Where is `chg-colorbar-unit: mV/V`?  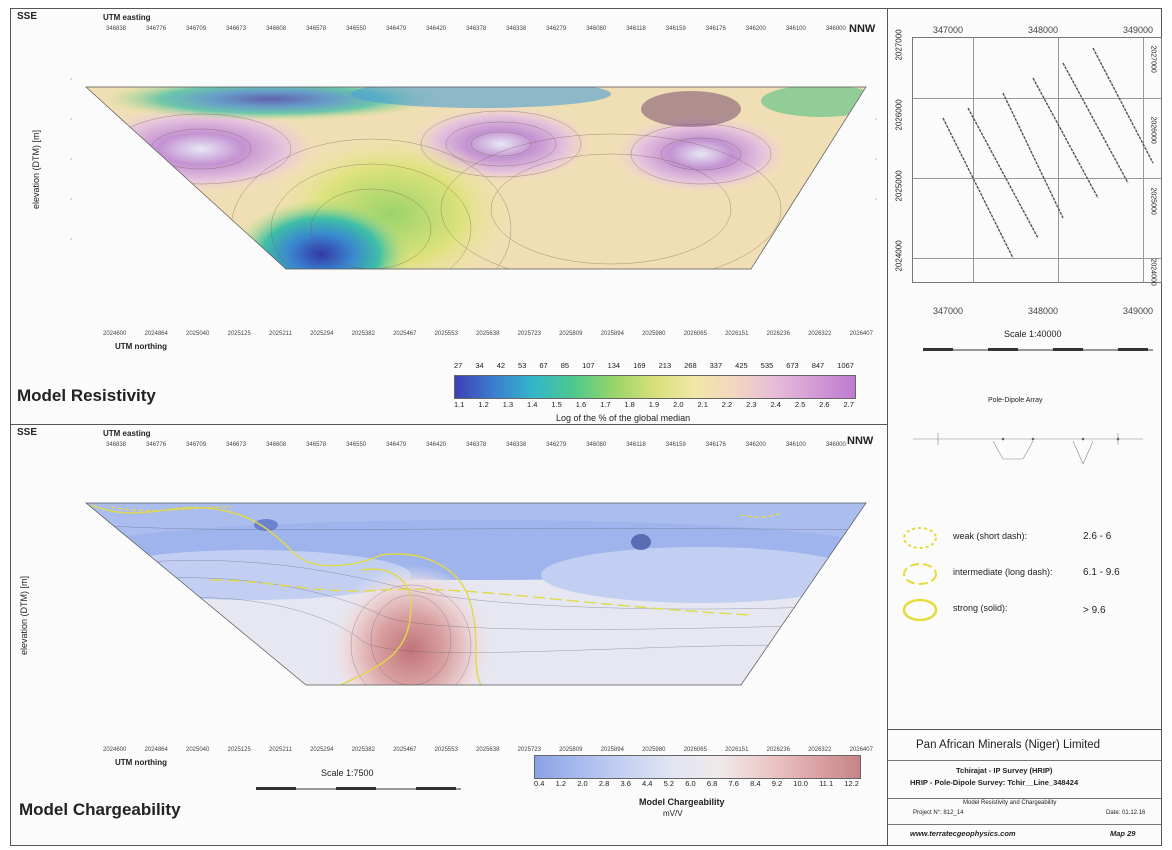
chg-colorbar-unit: mV/V is located at coordinates (673, 813).